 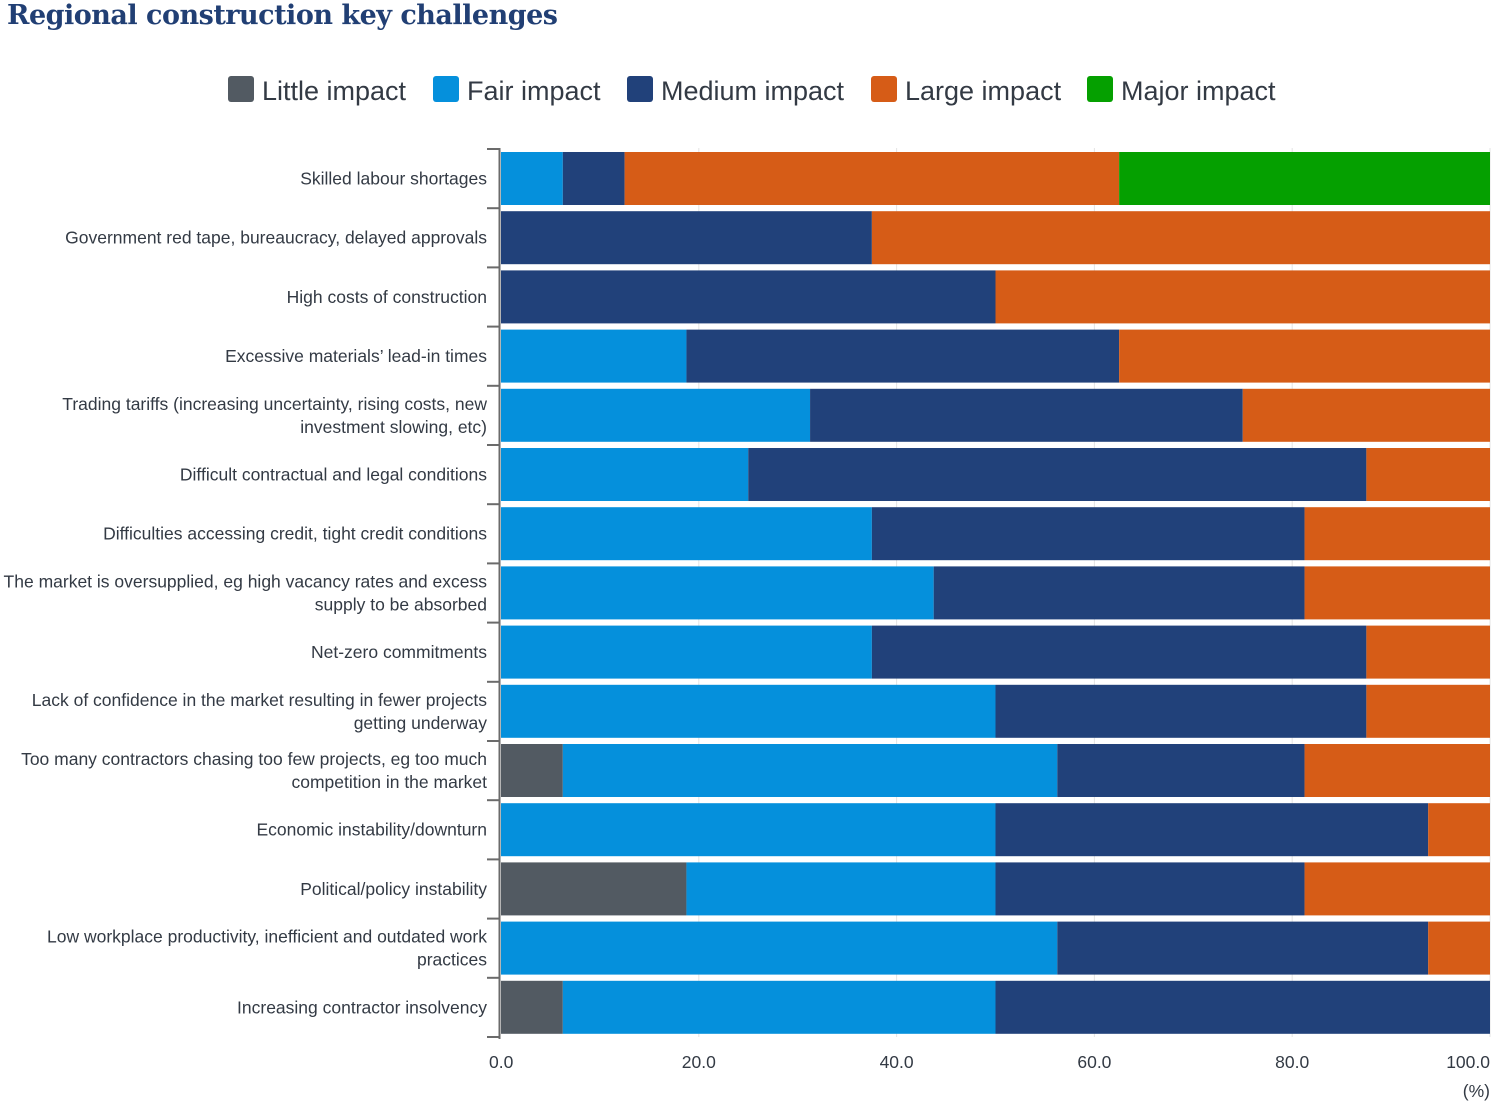 I want to click on legend-item: Major impact, so click(x=1181, y=91).